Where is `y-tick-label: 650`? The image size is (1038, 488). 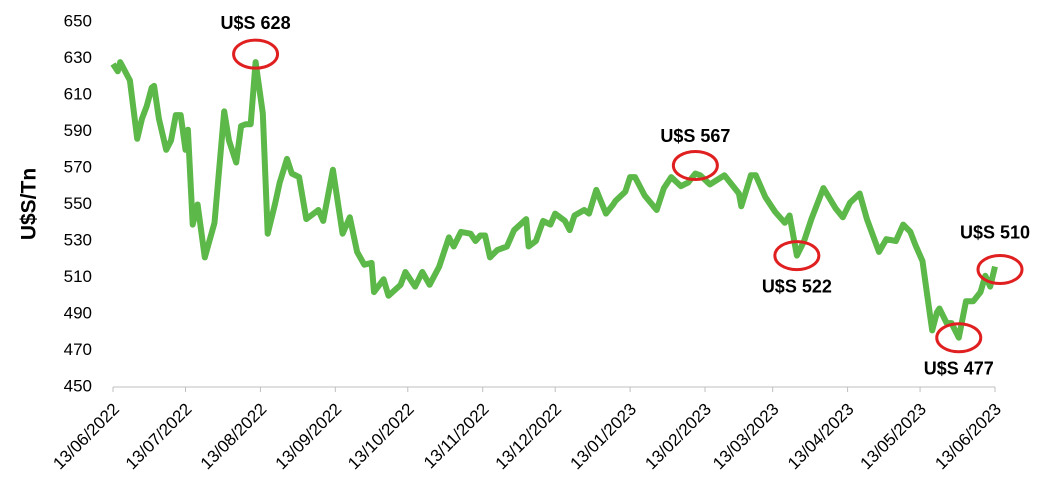 y-tick-label: 650 is located at coordinates (78, 20).